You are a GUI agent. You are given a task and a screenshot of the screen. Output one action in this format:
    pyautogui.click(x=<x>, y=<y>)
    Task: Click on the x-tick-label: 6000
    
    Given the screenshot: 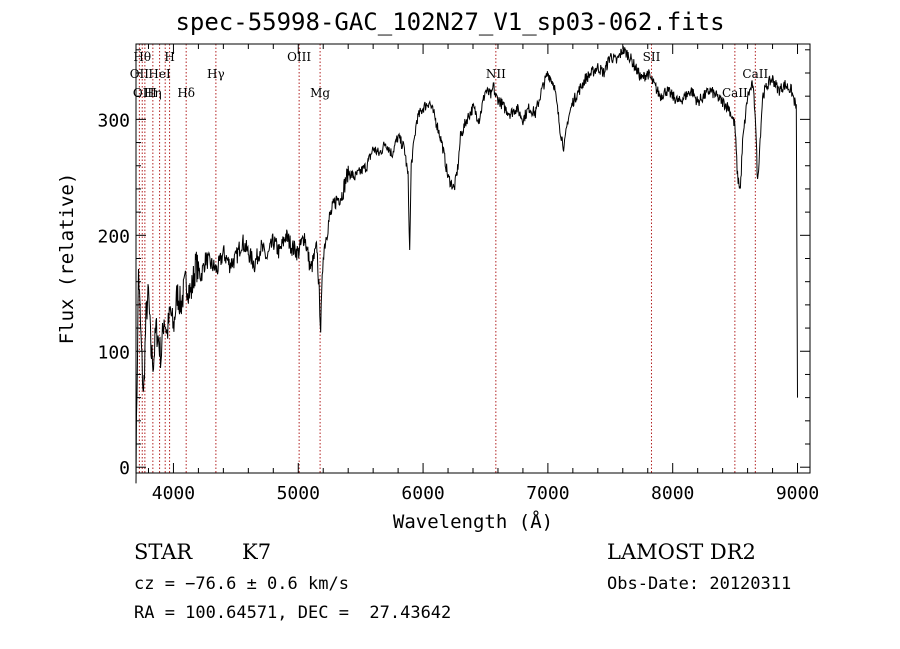 What is the action you would take?
    pyautogui.click(x=422, y=493)
    